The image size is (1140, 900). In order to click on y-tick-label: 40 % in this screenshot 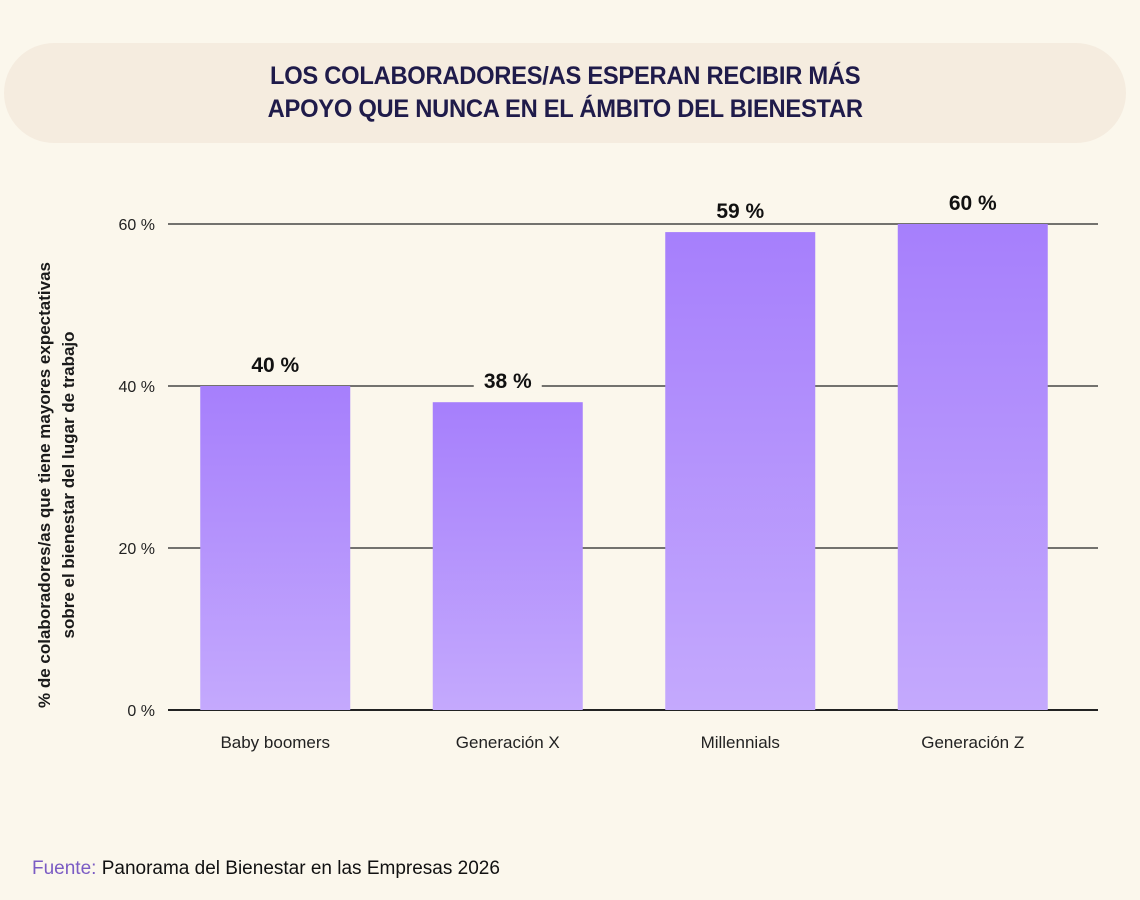, I will do `click(137, 387)`.